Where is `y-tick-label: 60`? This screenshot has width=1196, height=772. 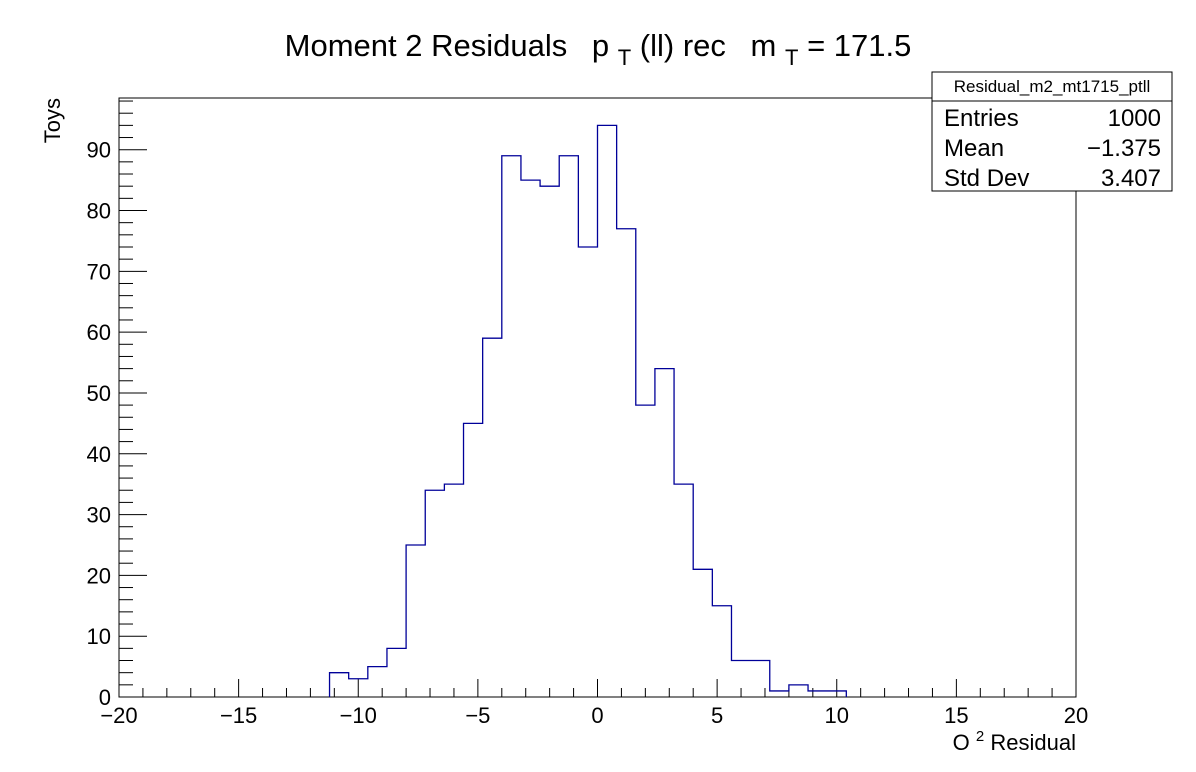
y-tick-label: 60 is located at coordinates (99, 332).